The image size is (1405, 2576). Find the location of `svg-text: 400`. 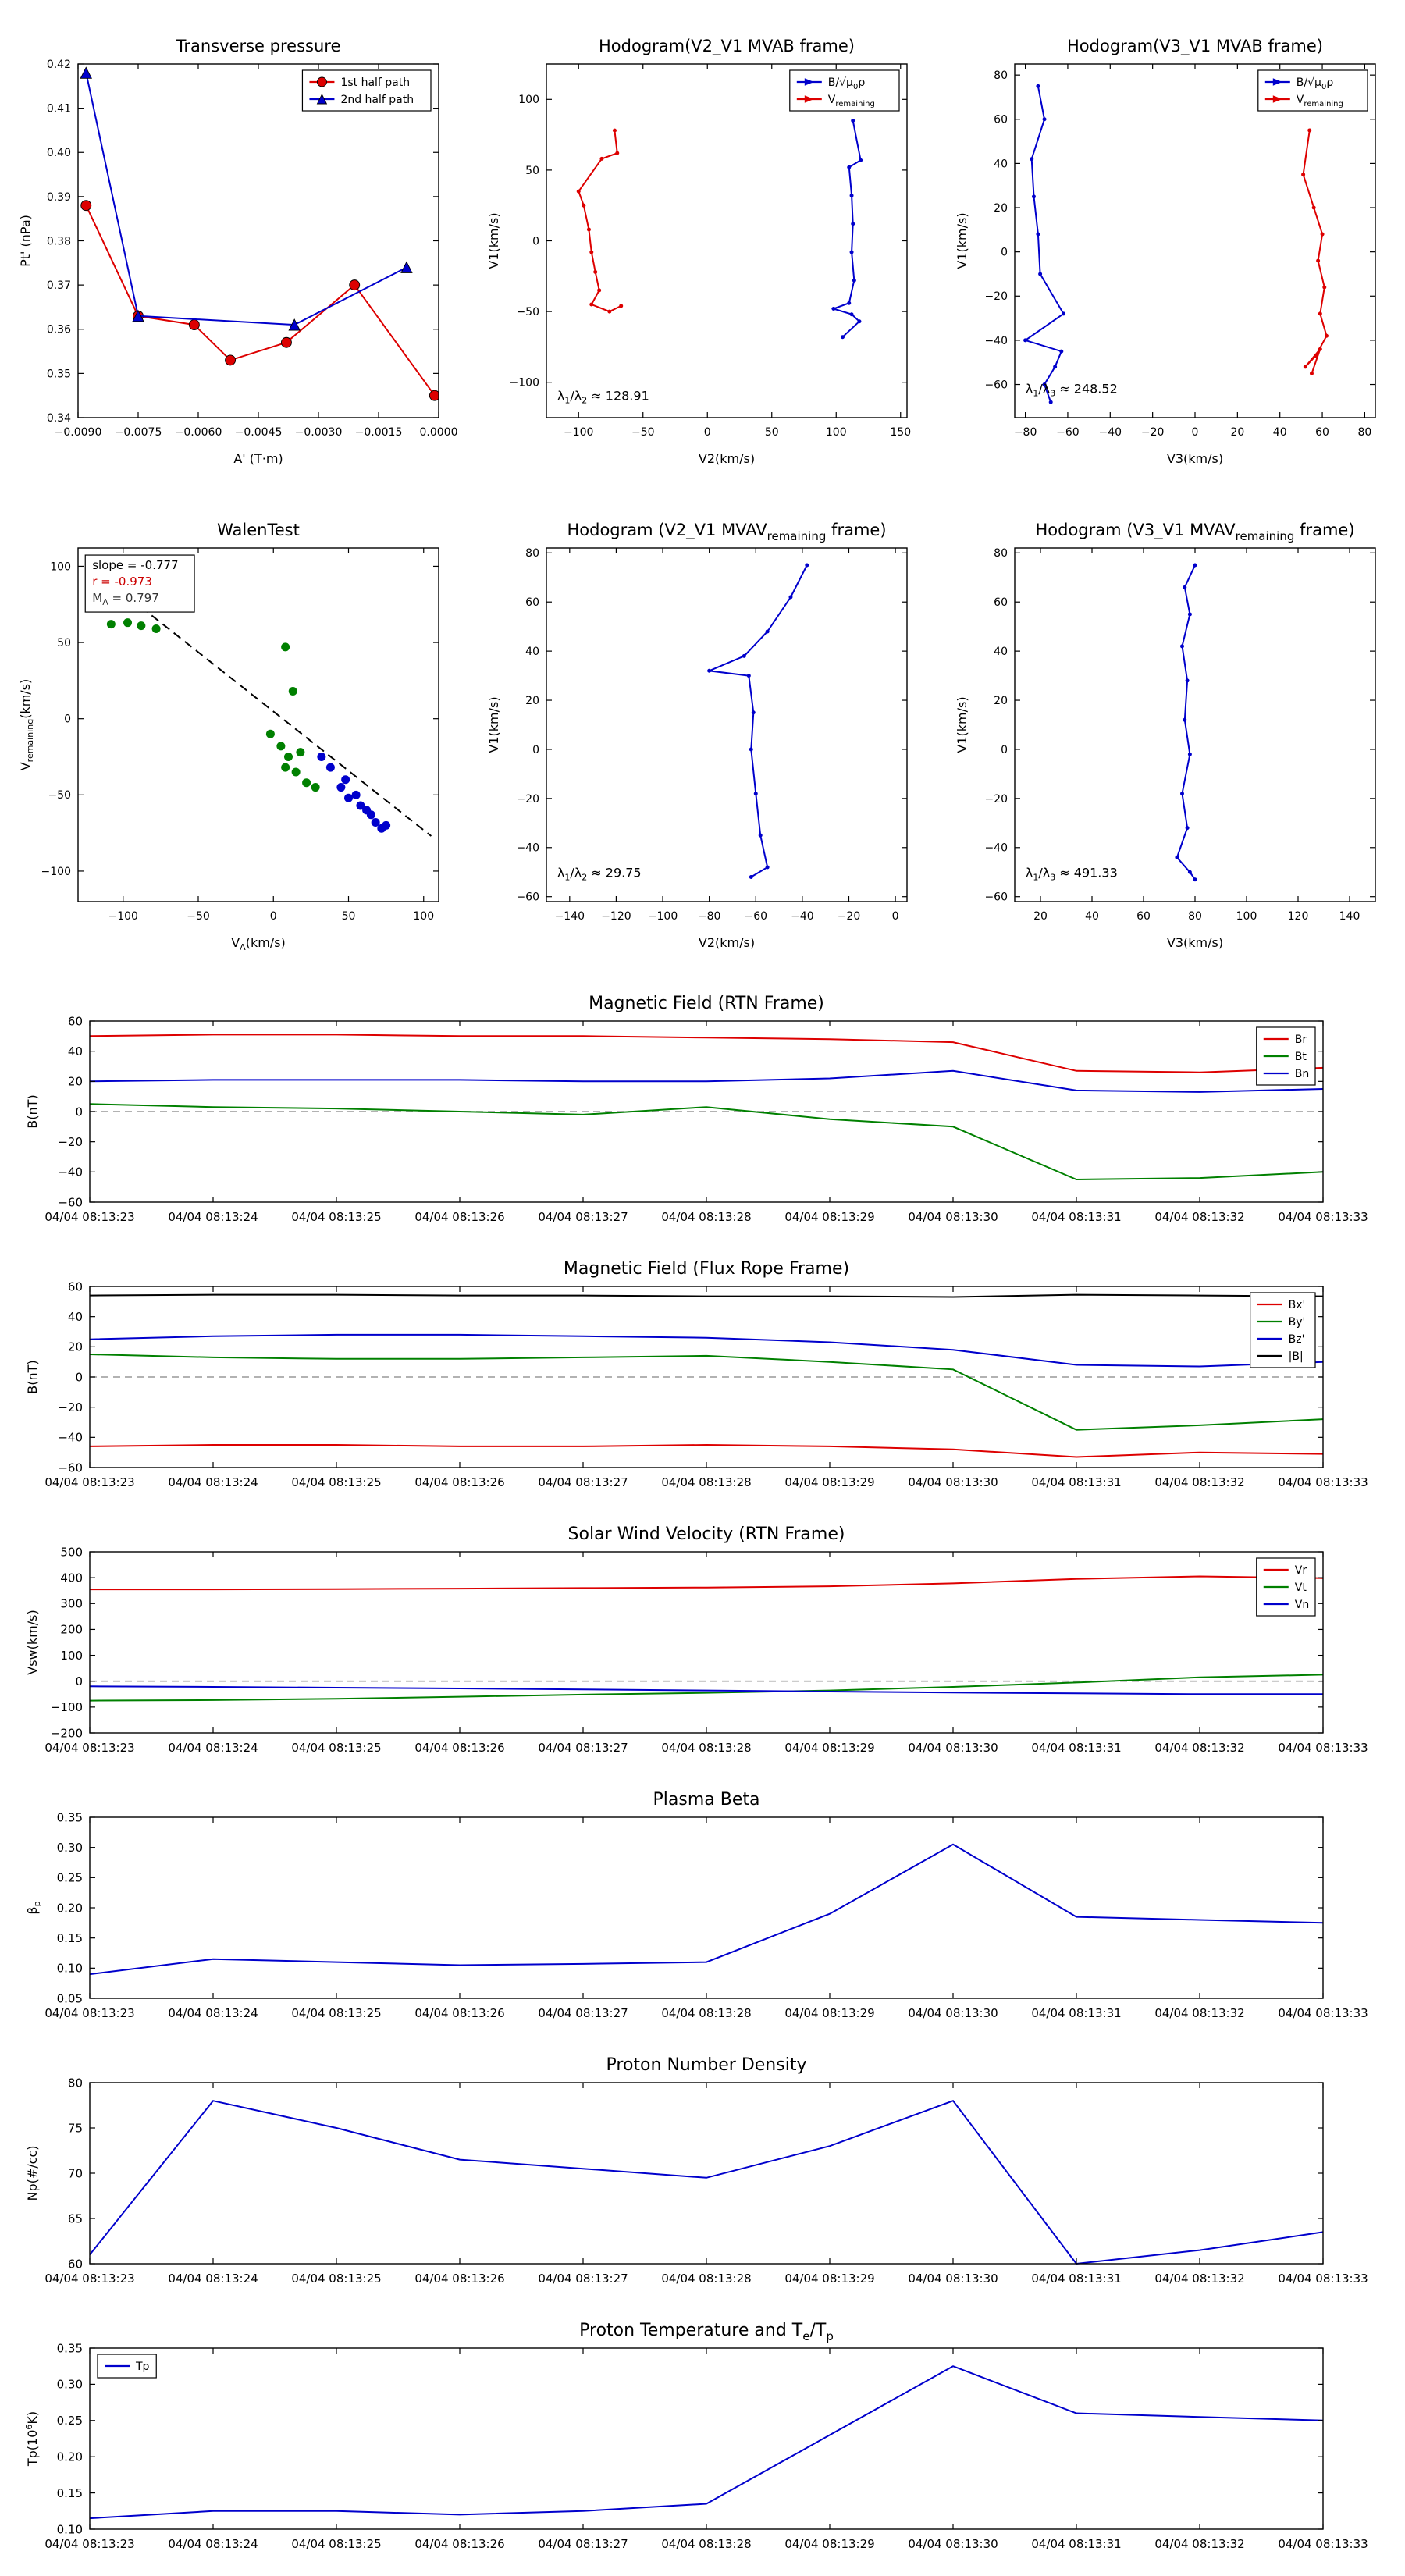

svg-text: 400 is located at coordinates (72, 1578).